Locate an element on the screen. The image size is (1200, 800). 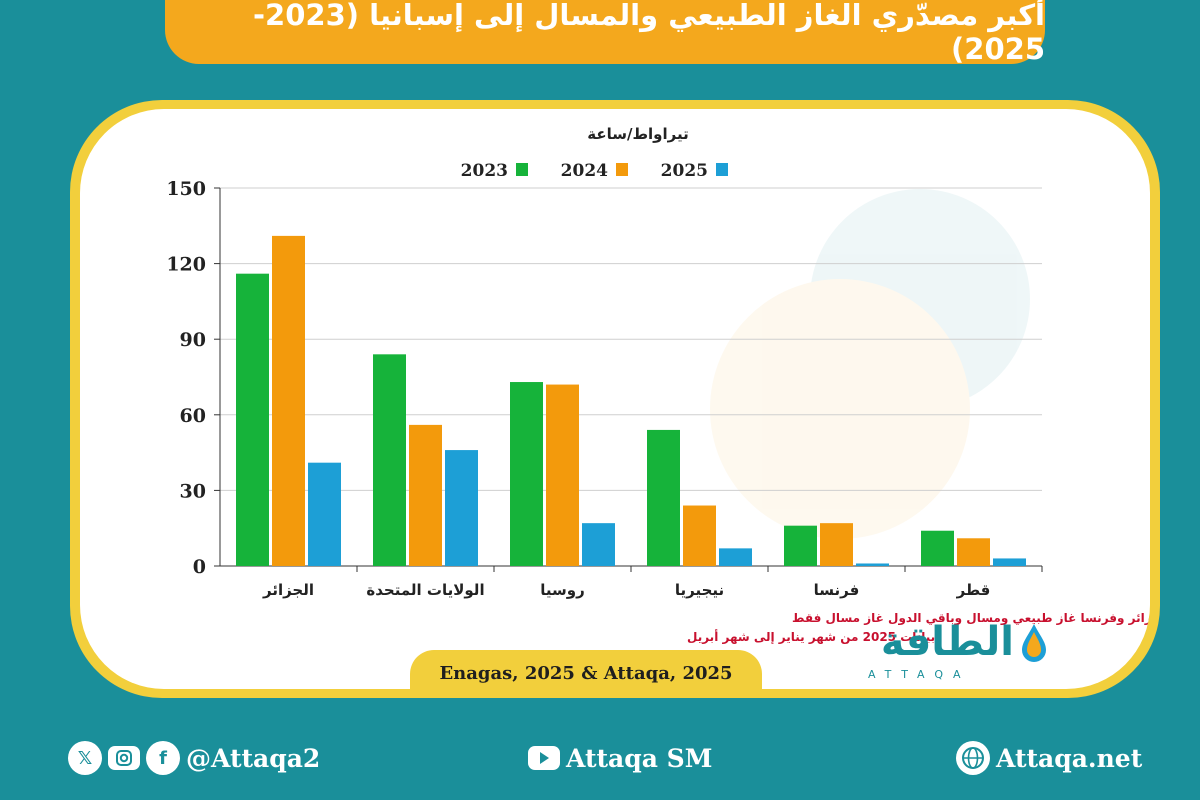
x-tick-label: نيجيريا is located at coordinates (699, 590).